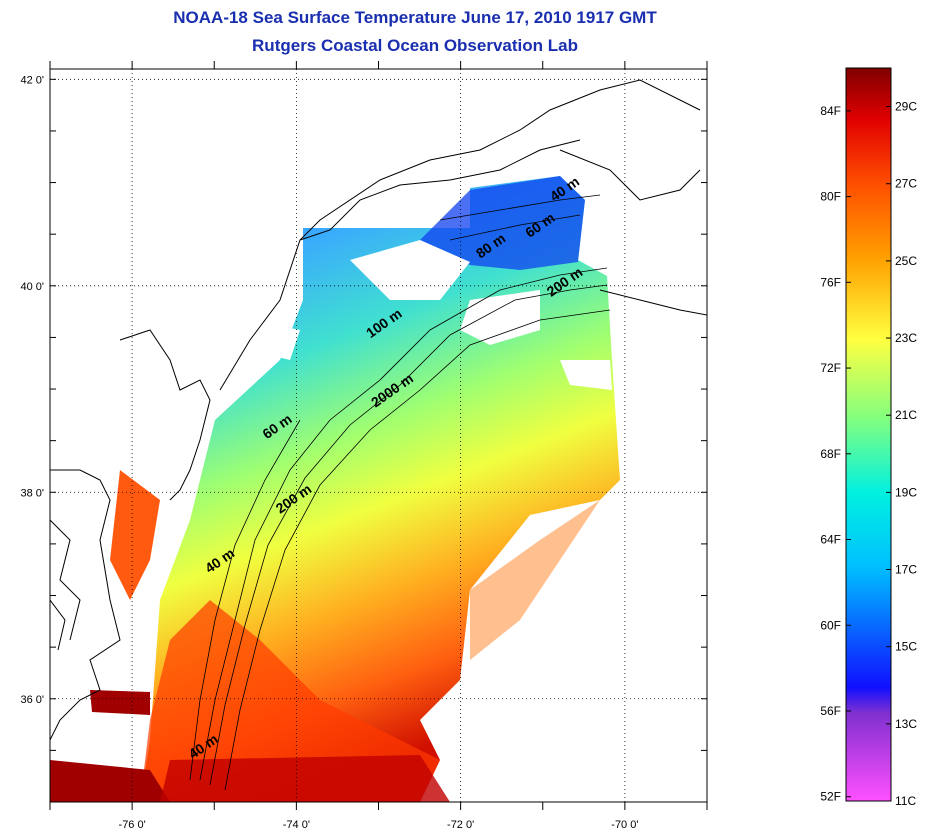 Image resolution: width=928 pixels, height=832 pixels. I want to click on lat-tick-label: 36 0', so click(32, 700).